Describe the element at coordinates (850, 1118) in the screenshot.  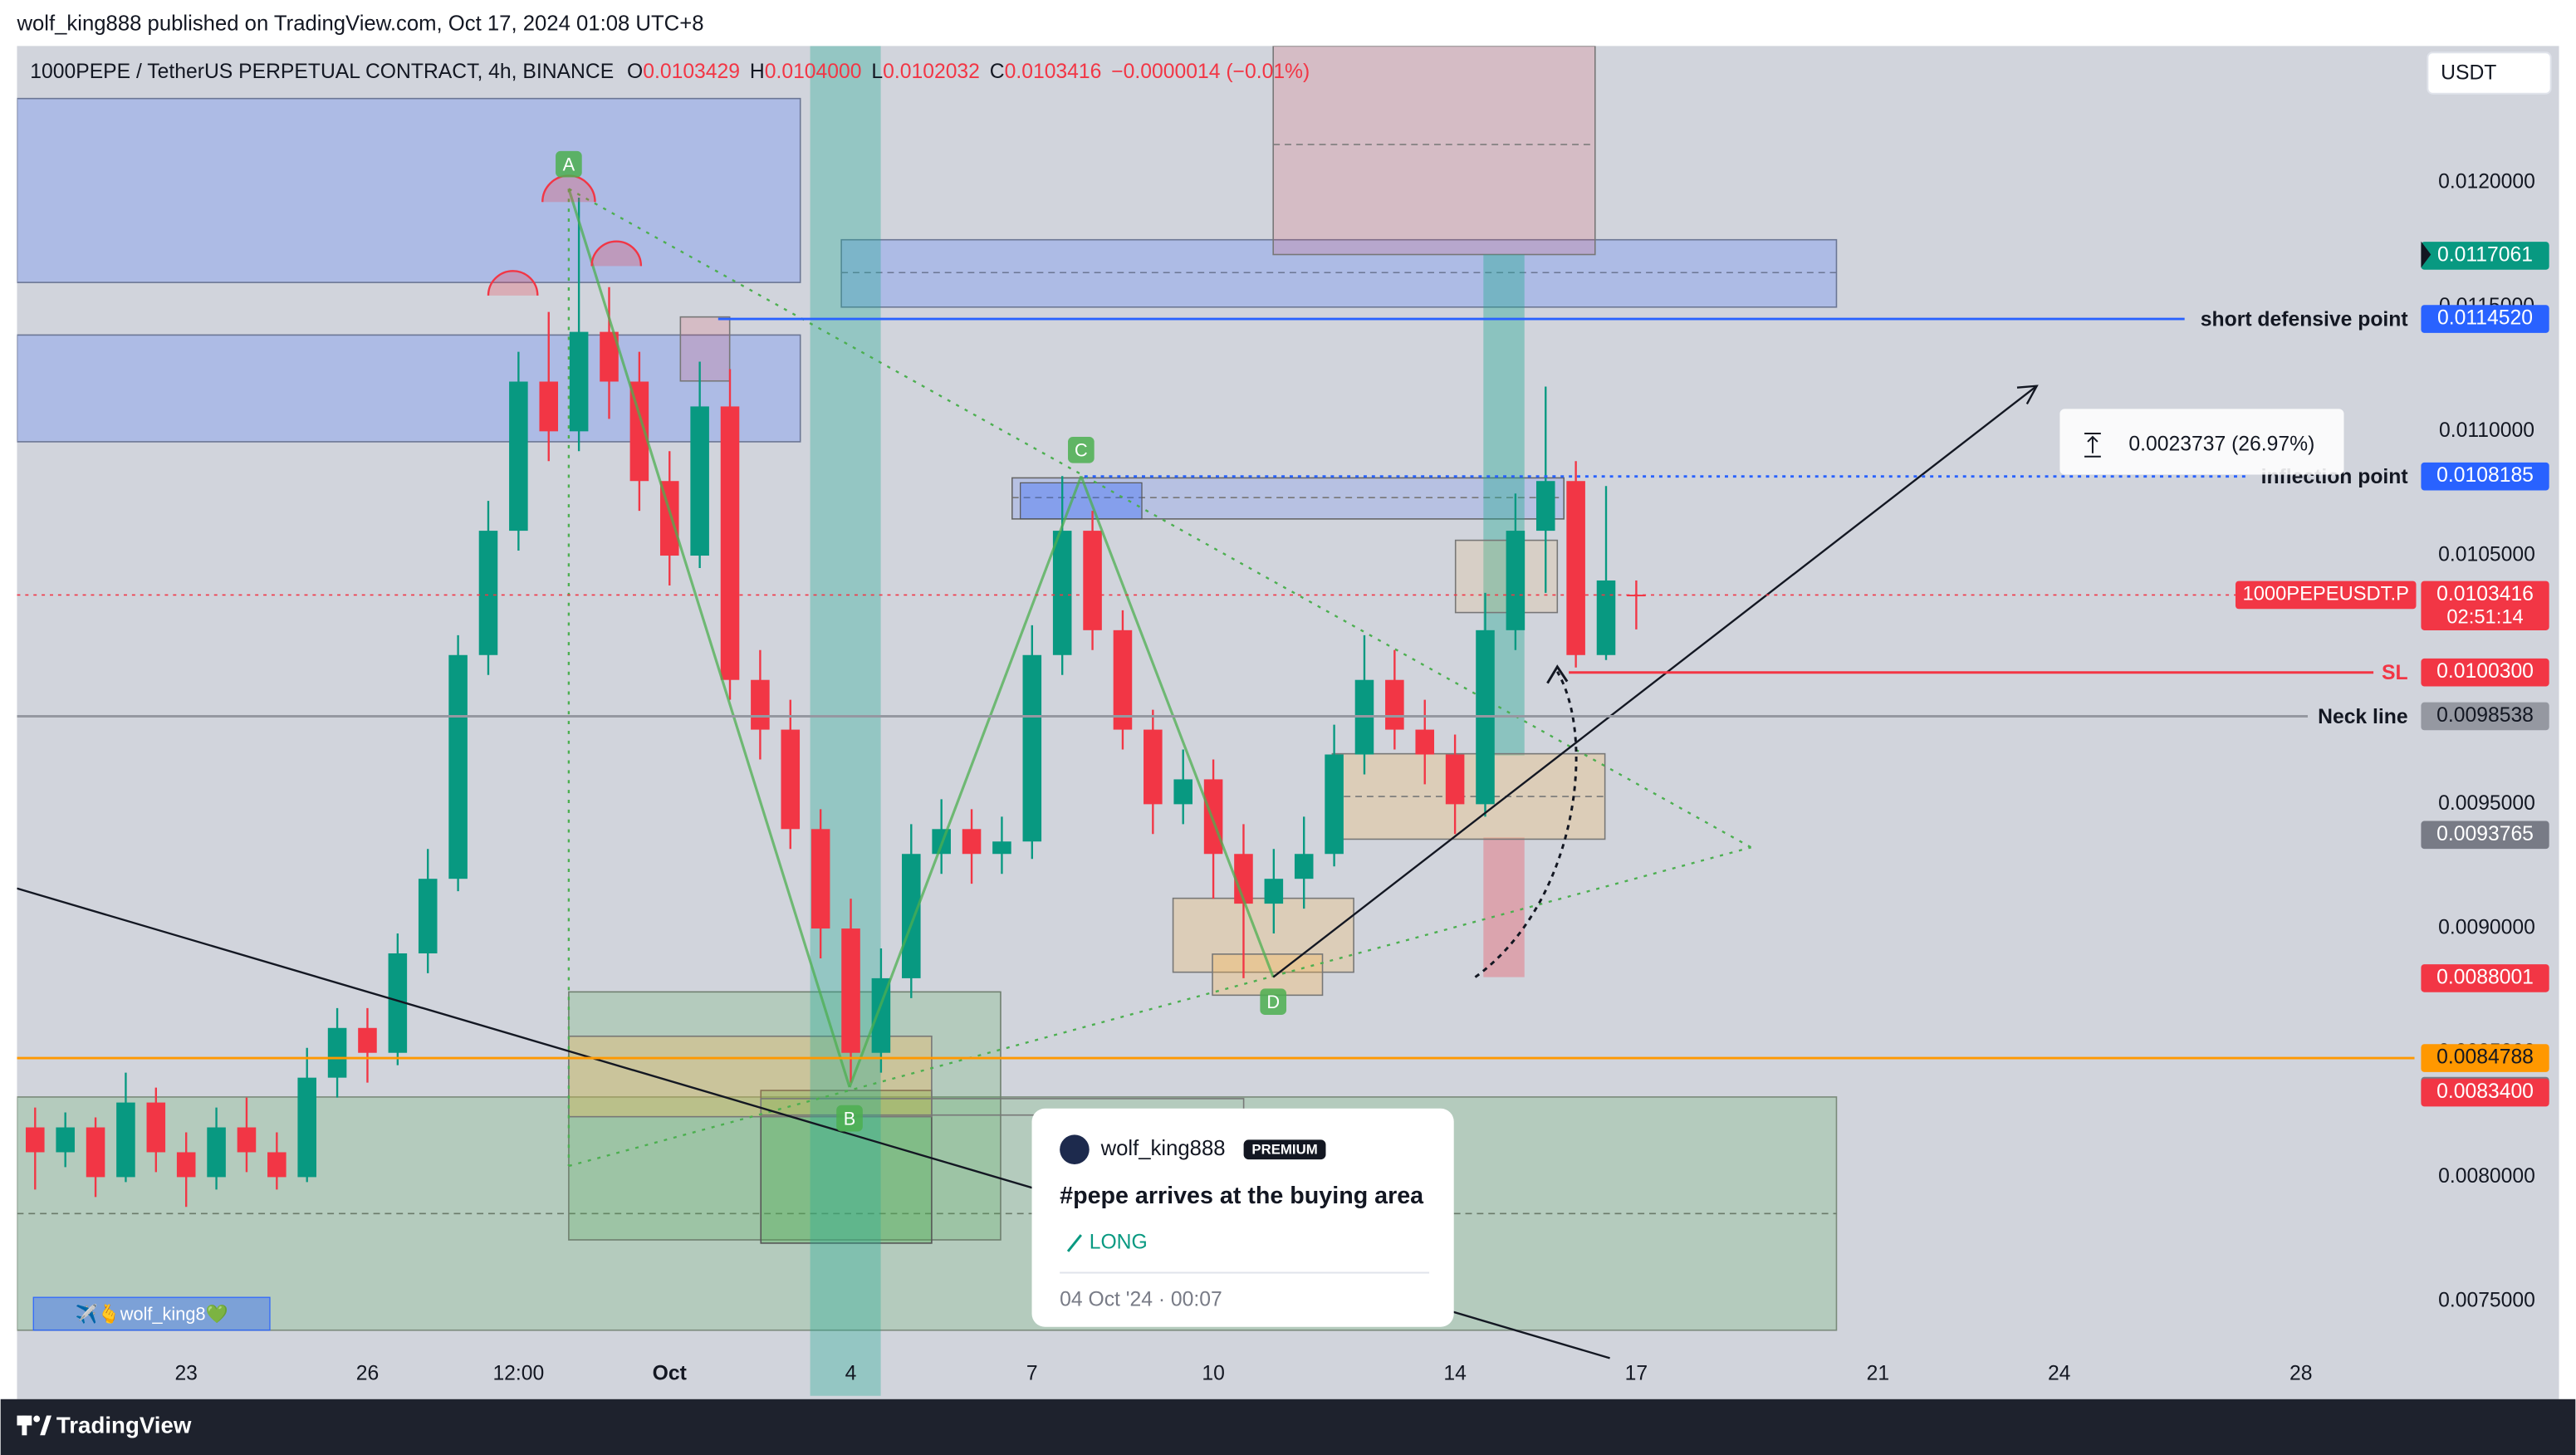
I see `pattern-label: B` at that location.